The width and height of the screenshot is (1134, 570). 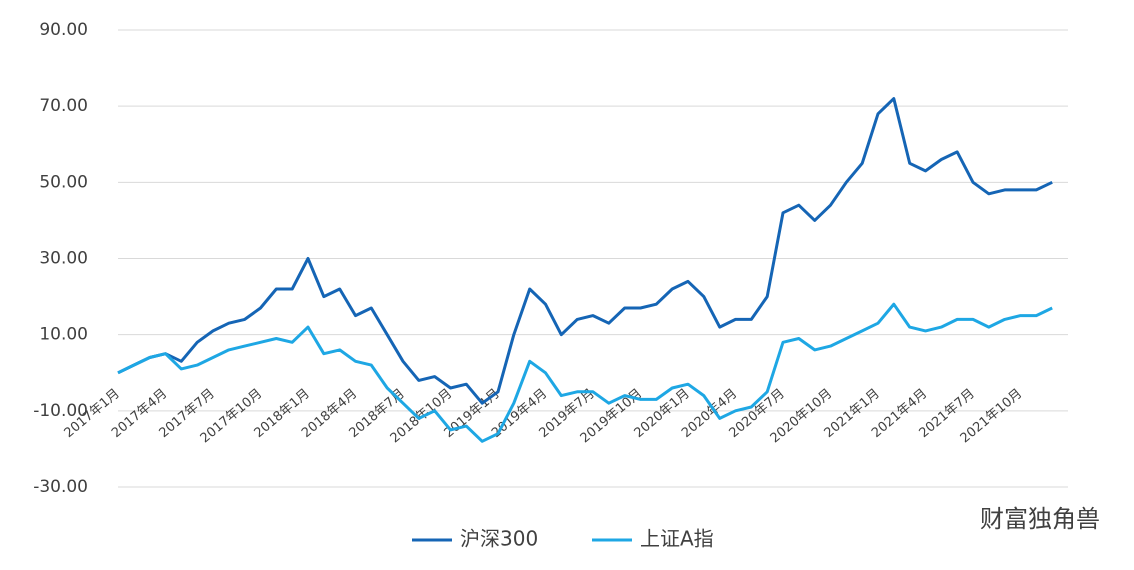 I want to click on legend-label: 沪深300, so click(x=499, y=539).